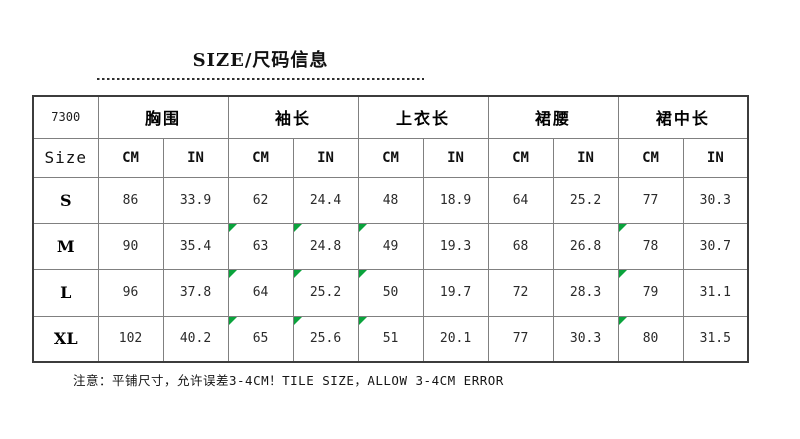  I want to click on value-cell: 20.1, so click(455, 339).